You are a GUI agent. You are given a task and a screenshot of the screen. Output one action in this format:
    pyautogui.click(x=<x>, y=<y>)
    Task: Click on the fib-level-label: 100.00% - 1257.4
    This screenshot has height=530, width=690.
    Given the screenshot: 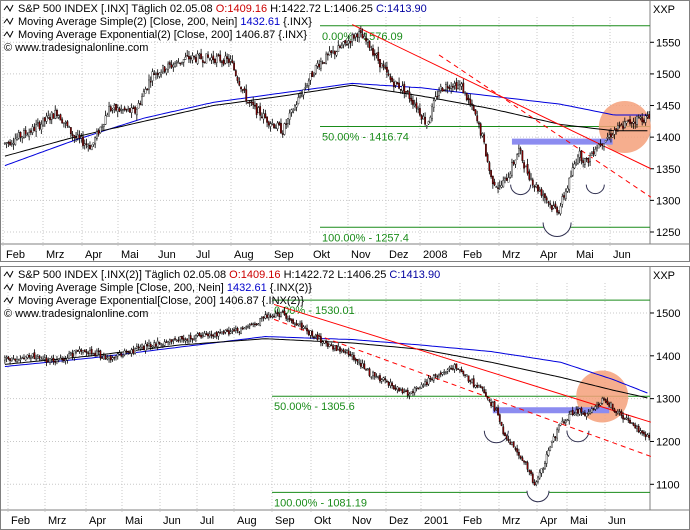 What is the action you would take?
    pyautogui.click(x=365, y=238)
    